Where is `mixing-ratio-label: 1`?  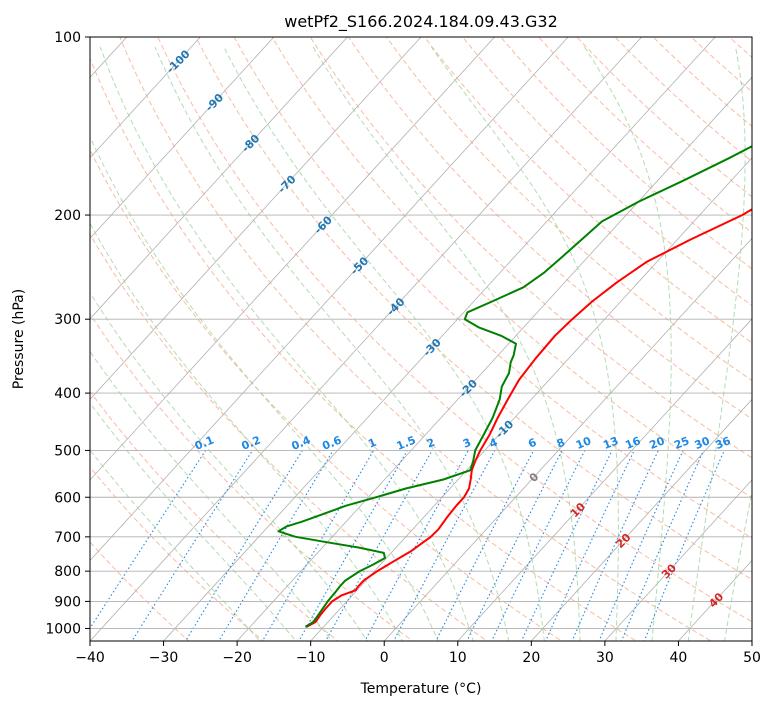
mixing-ratio-label: 1 is located at coordinates (372, 443).